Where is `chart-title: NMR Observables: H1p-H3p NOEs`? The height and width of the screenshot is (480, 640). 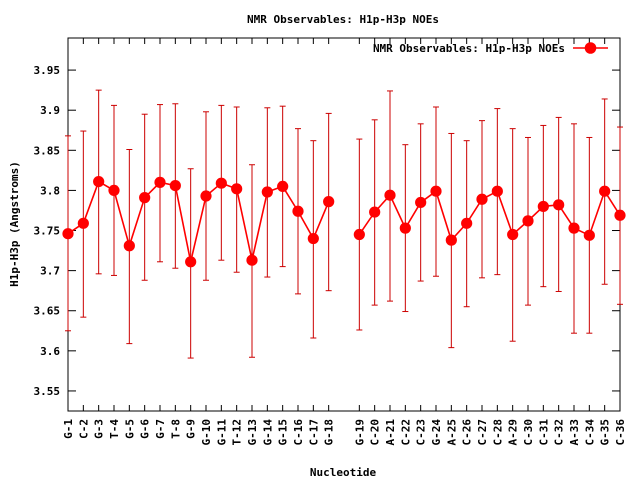 chart-title: NMR Observables: H1p-H3p NOEs is located at coordinates (343, 19).